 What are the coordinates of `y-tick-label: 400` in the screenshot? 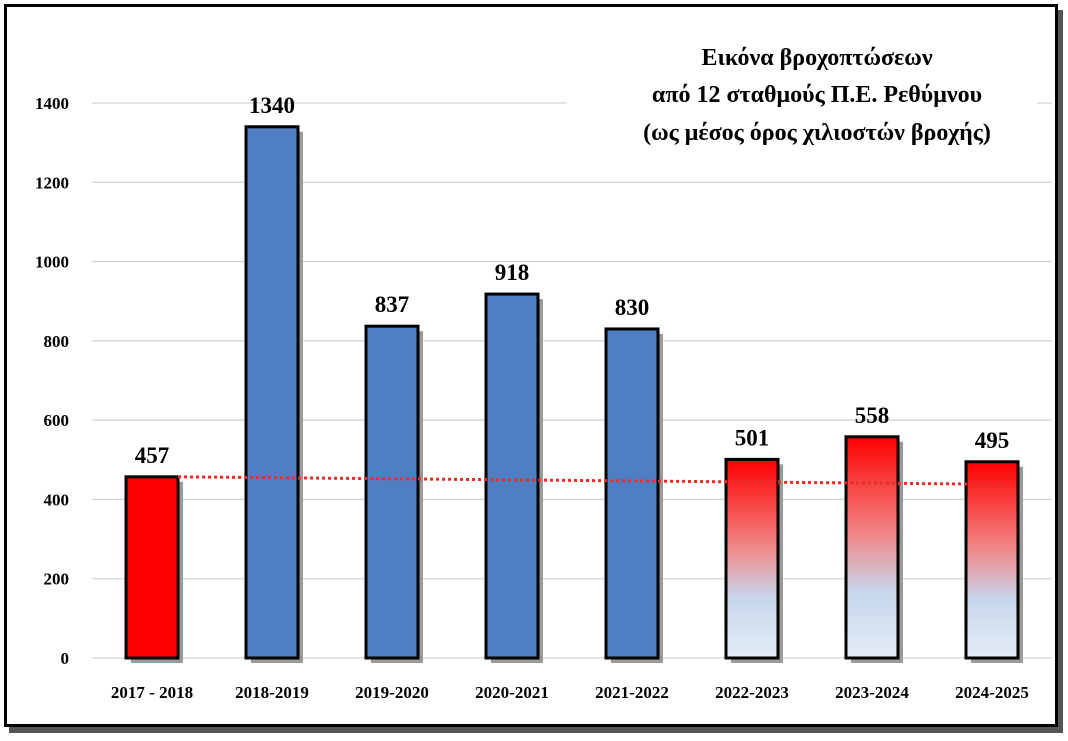 It's located at (57, 499).